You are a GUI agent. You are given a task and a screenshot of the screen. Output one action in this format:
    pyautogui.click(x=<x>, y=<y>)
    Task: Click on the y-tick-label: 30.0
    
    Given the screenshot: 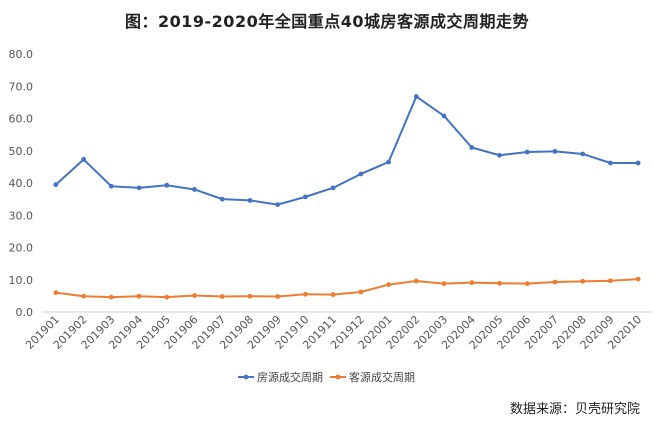 What is the action you would take?
    pyautogui.click(x=21, y=215)
    